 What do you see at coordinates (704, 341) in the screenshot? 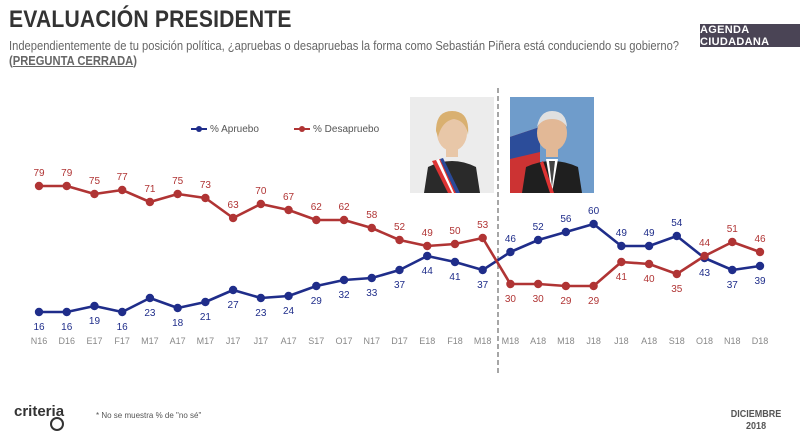
I see `x-tick-label: O18` at bounding box center [704, 341].